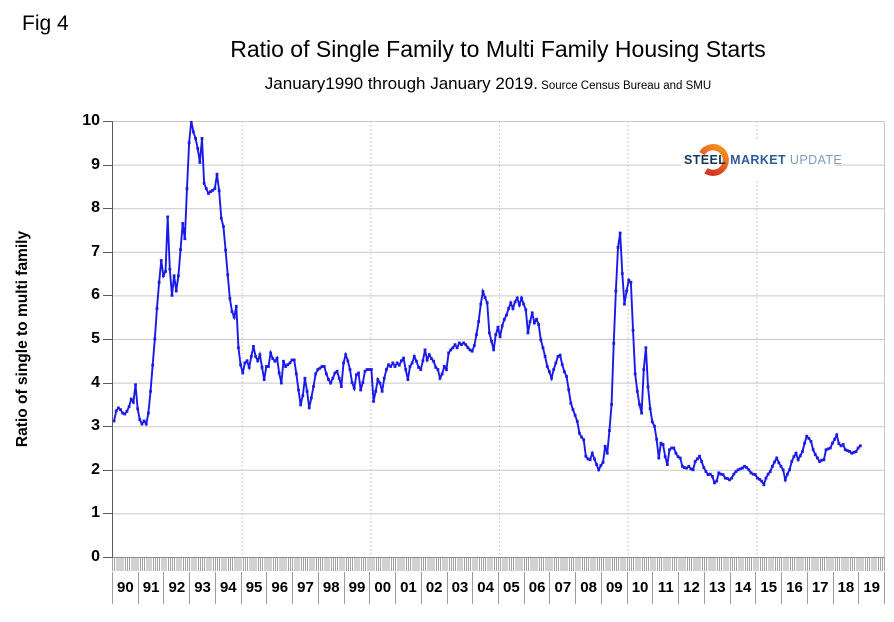 The height and width of the screenshot is (622, 894). I want to click on x-tick-label: 95, so click(253, 588).